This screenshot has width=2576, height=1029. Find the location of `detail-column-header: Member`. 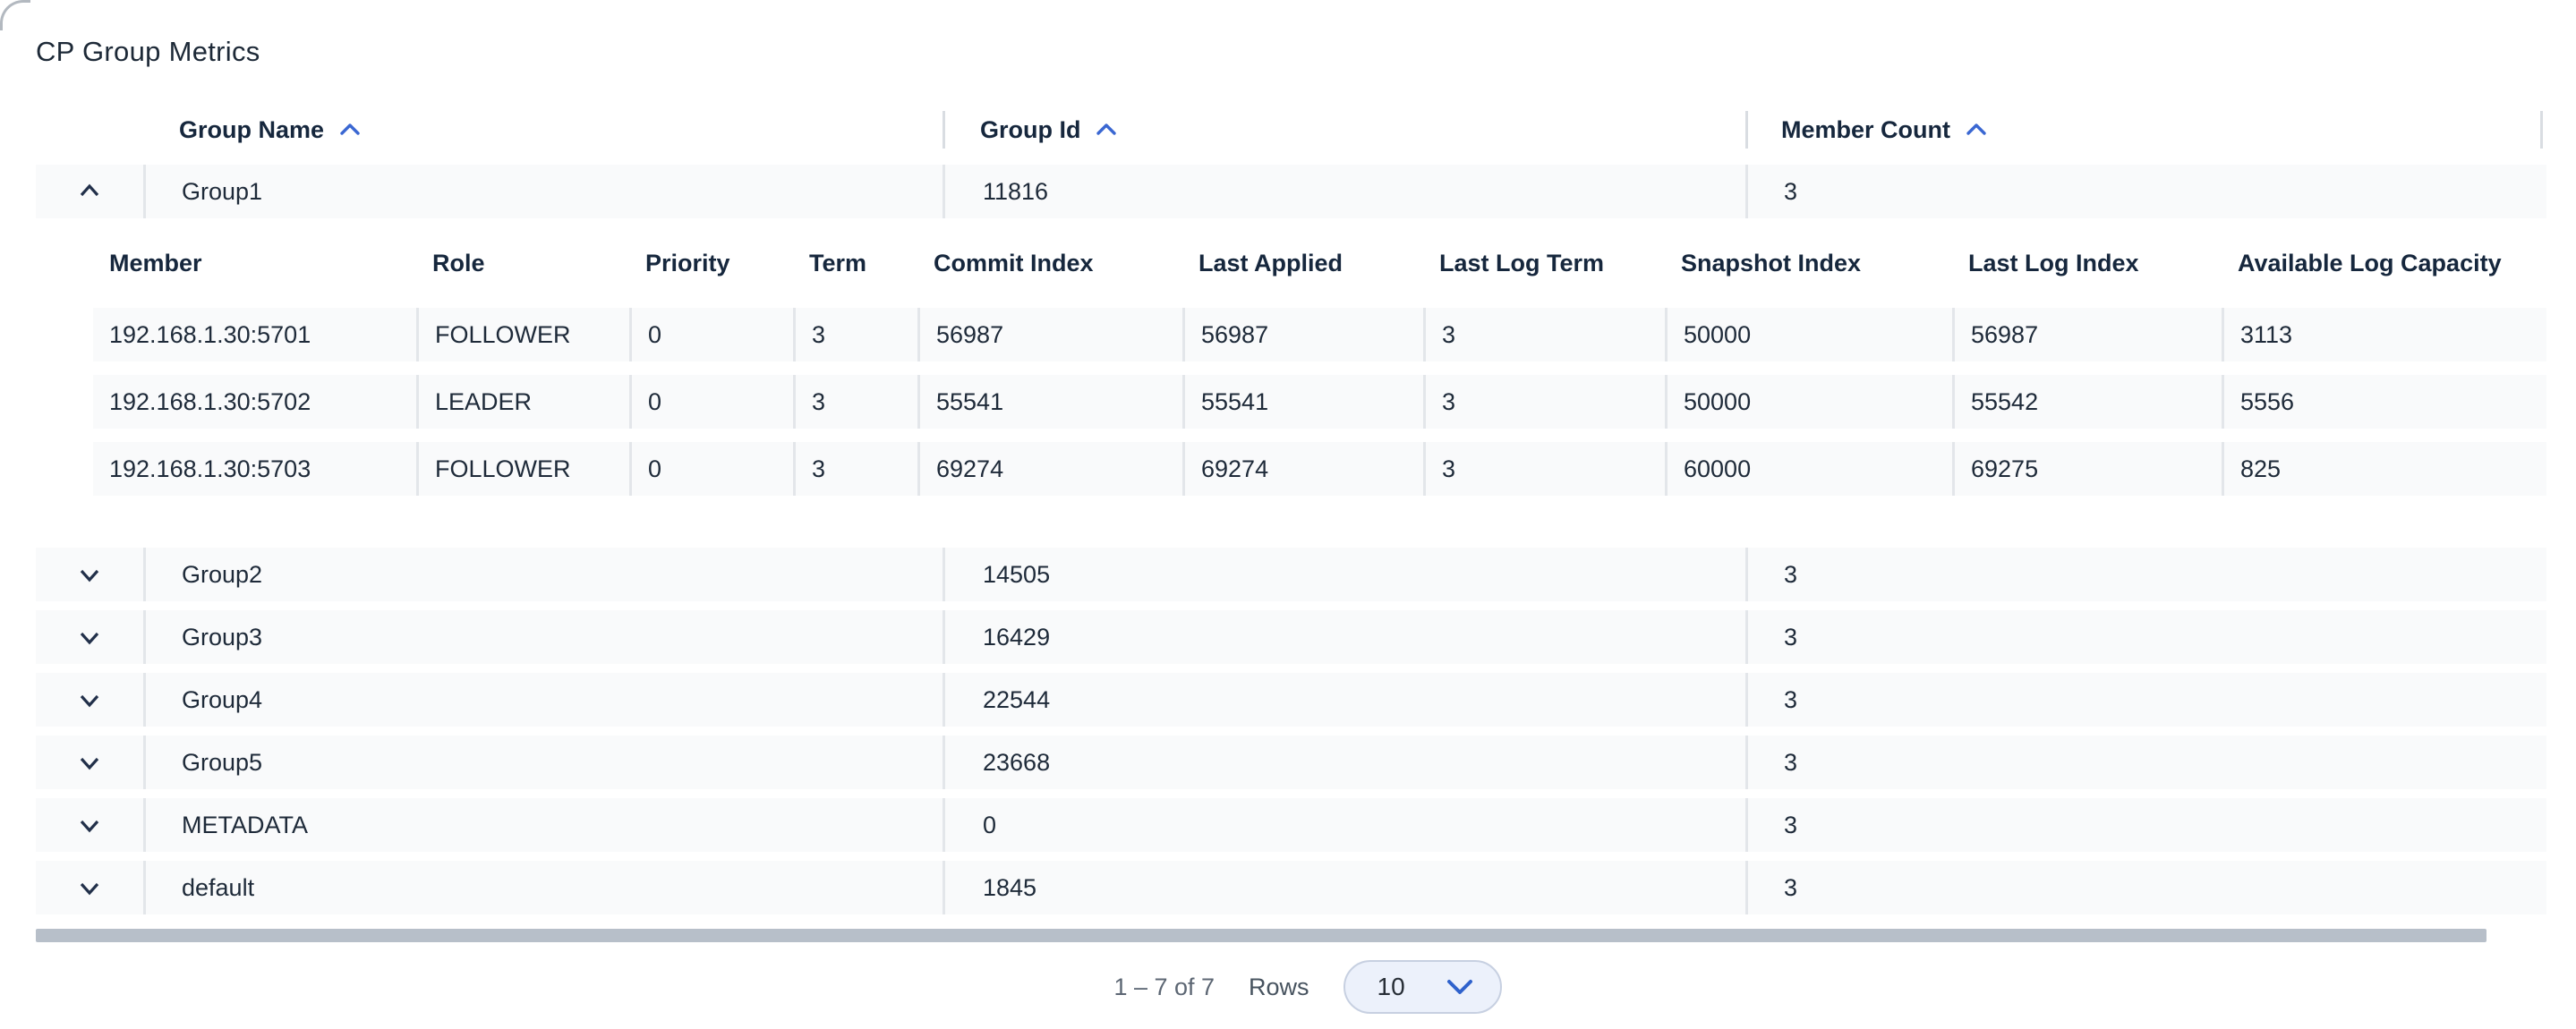

detail-column-header: Member is located at coordinates (155, 262).